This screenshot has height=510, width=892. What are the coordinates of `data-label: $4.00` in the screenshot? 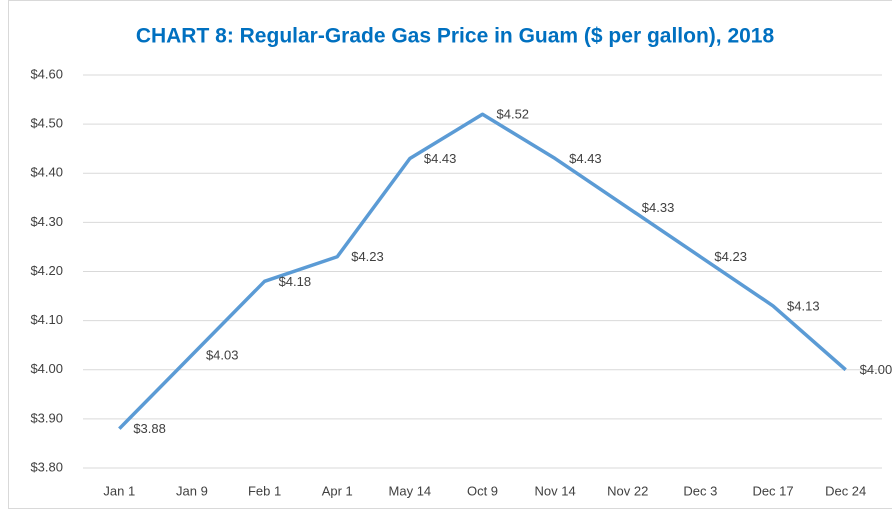 It's located at (876, 369).